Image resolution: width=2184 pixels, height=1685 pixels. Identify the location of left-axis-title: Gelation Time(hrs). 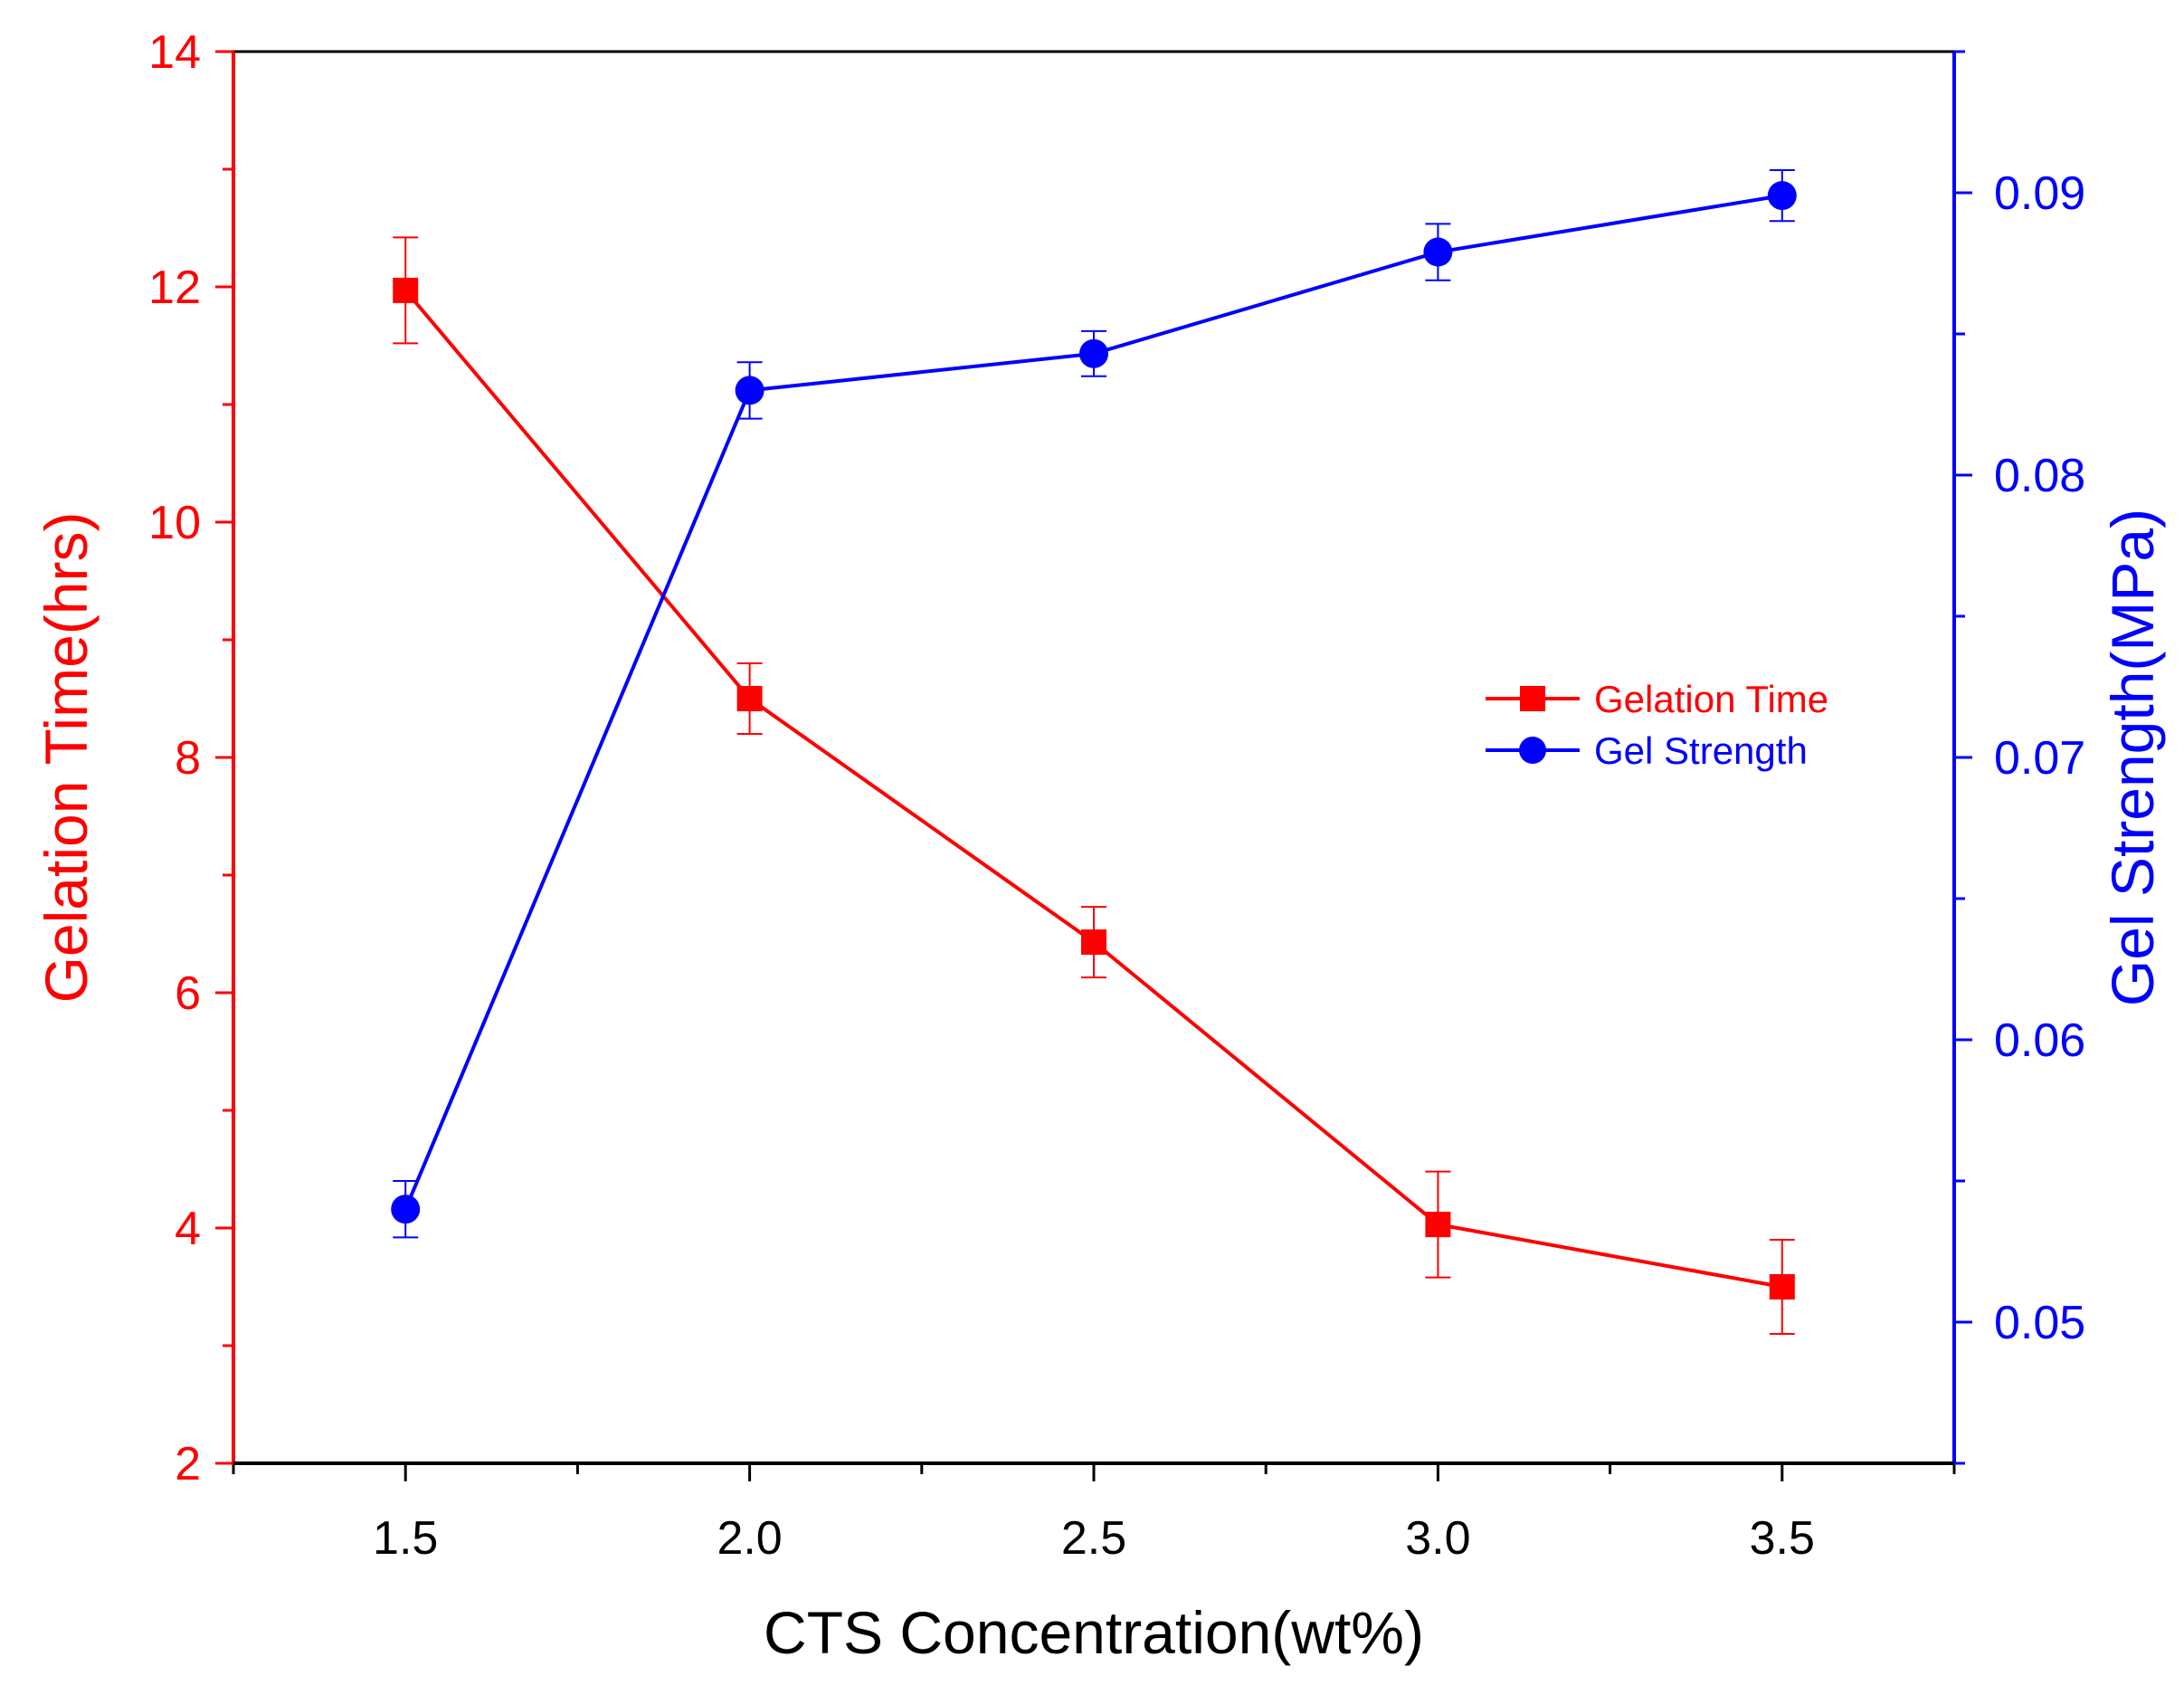
(67, 758).